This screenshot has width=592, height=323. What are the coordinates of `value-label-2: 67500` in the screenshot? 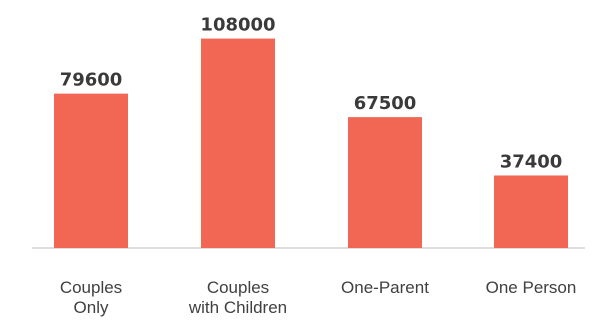 It's located at (385, 103).